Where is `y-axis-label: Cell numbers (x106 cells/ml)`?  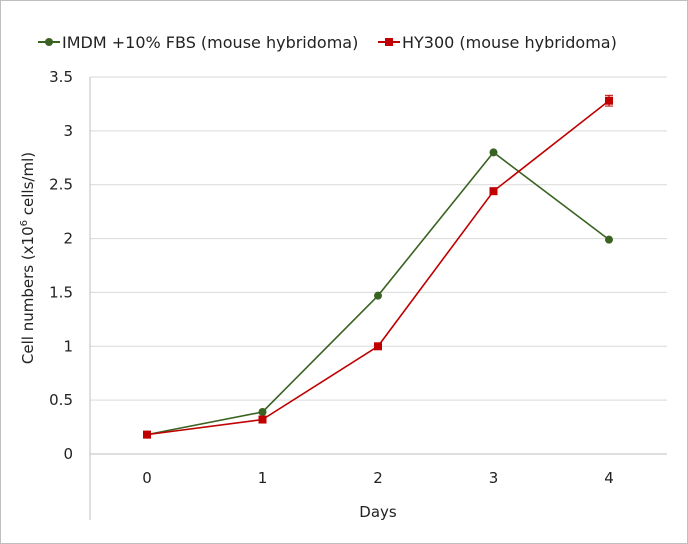
y-axis-label: Cell numbers (x106 cells/ml) is located at coordinates (28, 258).